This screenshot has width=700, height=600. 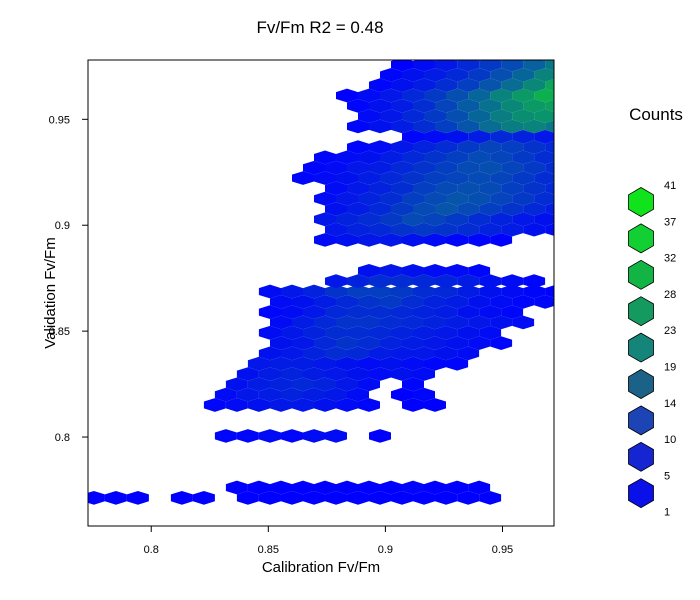 I want to click on legend-label: 5, so click(x=667, y=476).